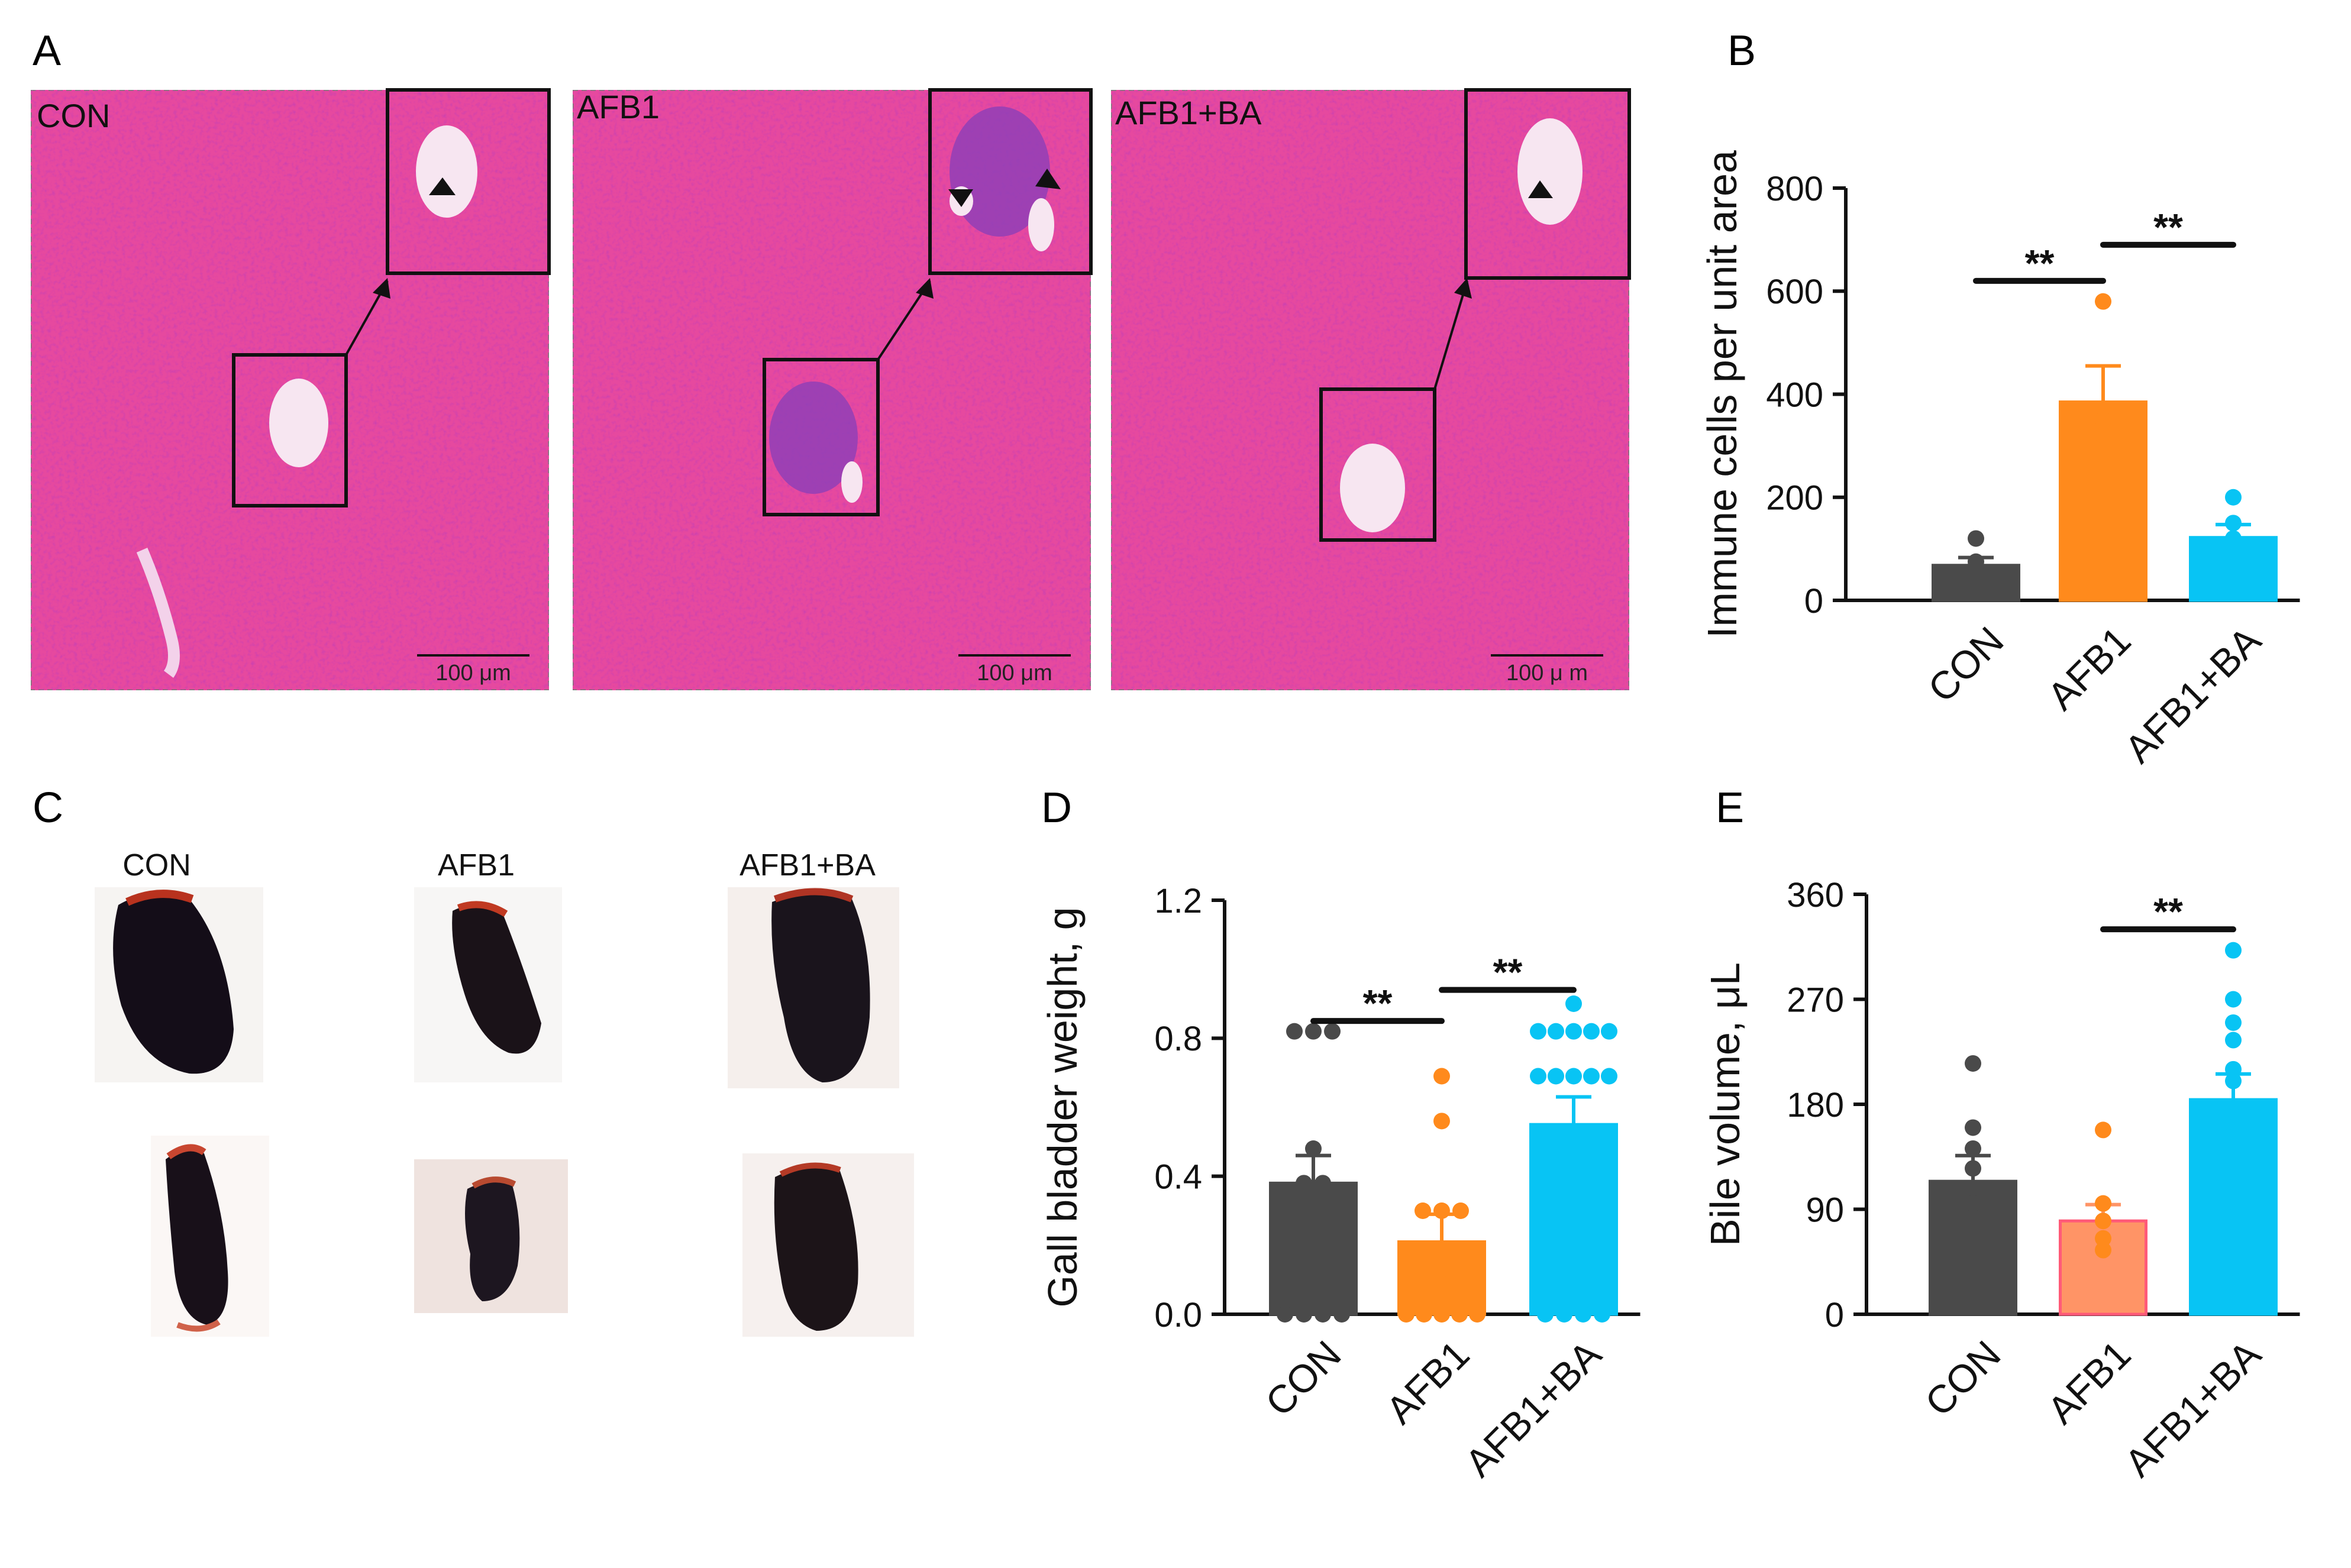  I want to click on photo-label-afb1: AFB1, so click(476, 865).